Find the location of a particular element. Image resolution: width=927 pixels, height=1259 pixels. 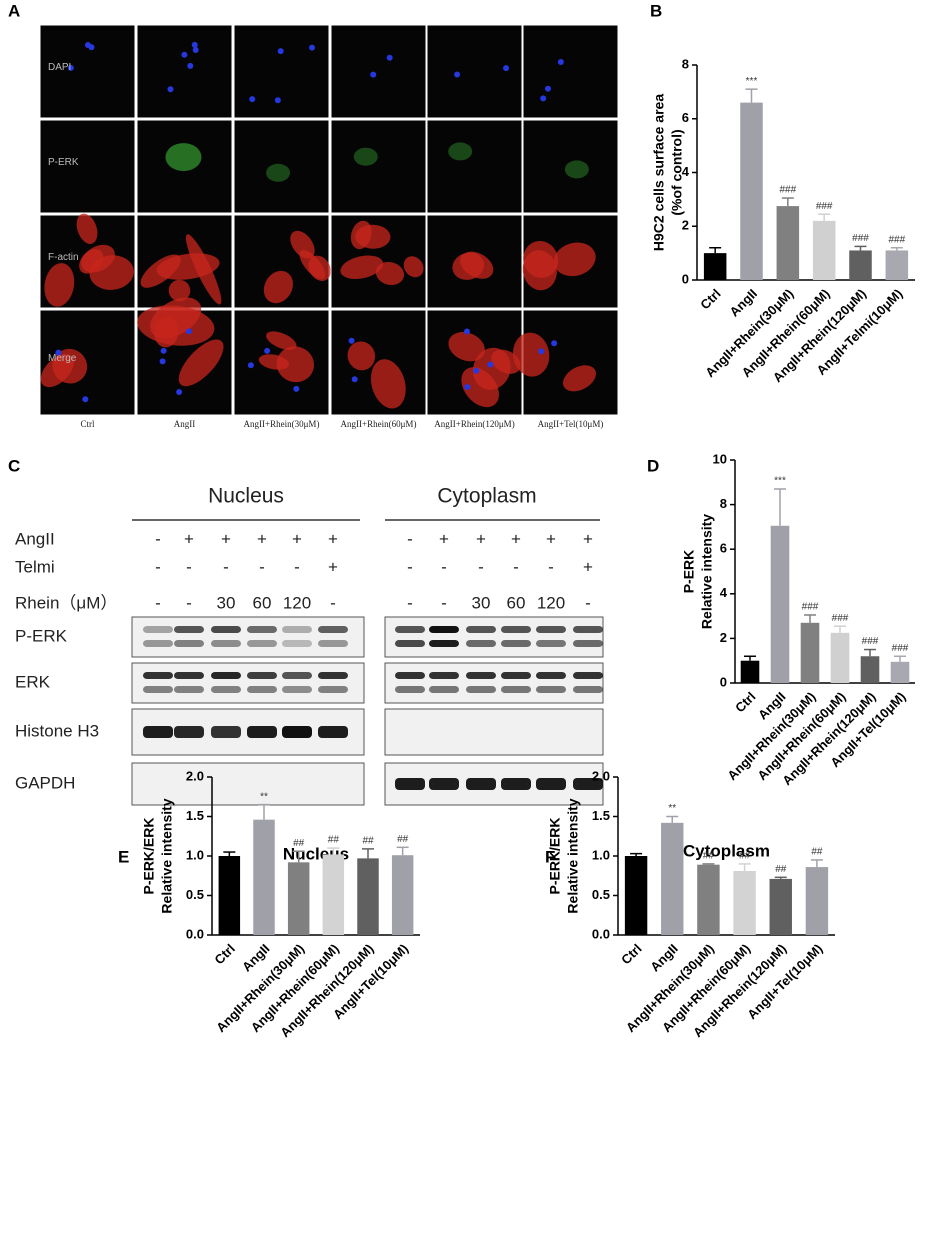

condition-value: 60 is located at coordinates (516, 602).